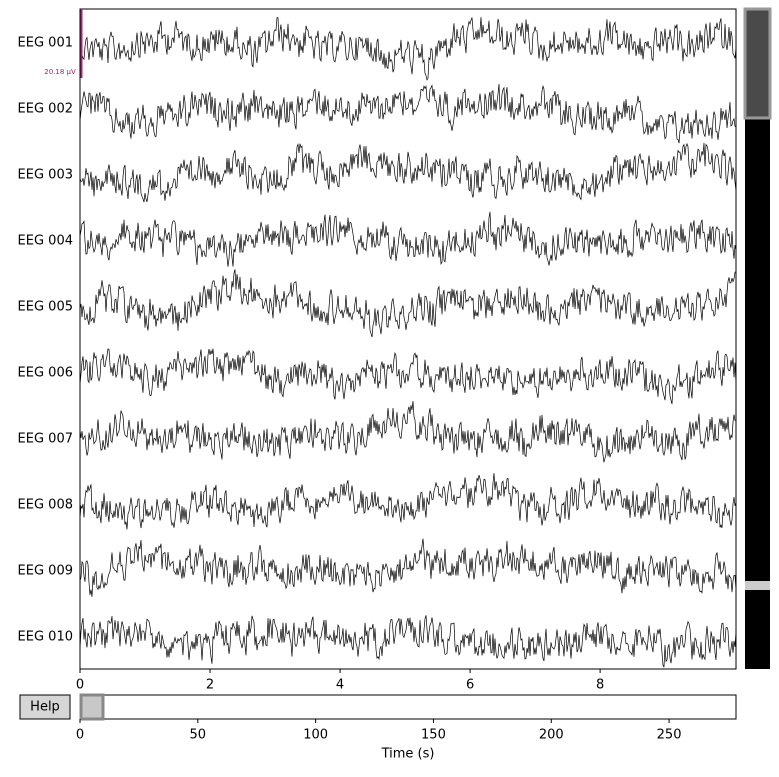 The height and width of the screenshot is (777, 779). I want to click on x-axis-label: Time (s), so click(408, 754).